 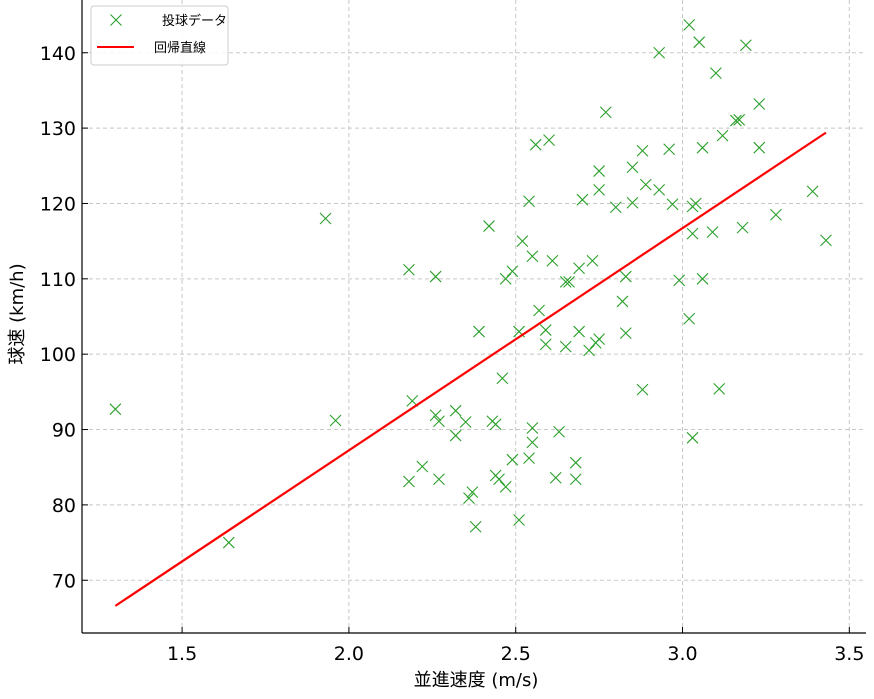 What do you see at coordinates (58, 204) in the screenshot?
I see `y-tick-label: 120` at bounding box center [58, 204].